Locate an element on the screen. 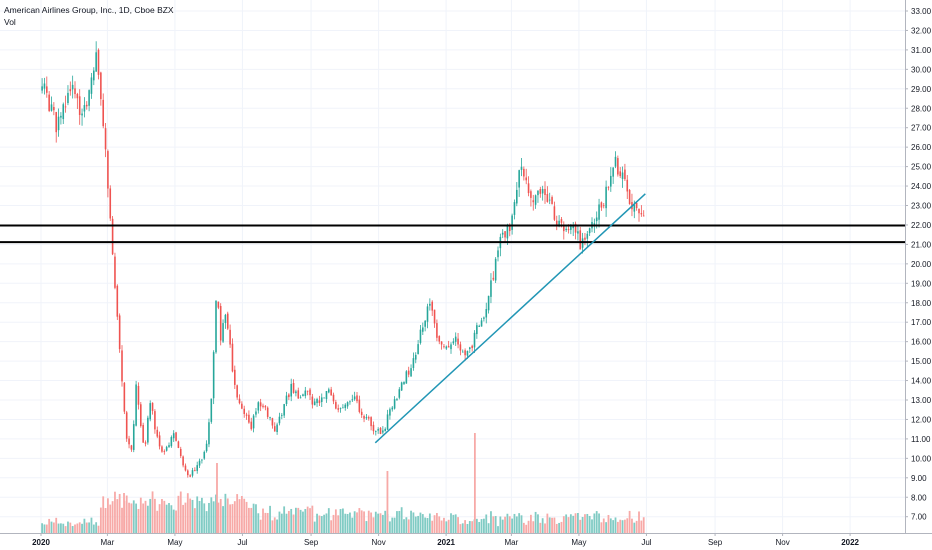 Image resolution: width=932 pixels, height=550 pixels. time-tick-label: 2022 is located at coordinates (850, 542).